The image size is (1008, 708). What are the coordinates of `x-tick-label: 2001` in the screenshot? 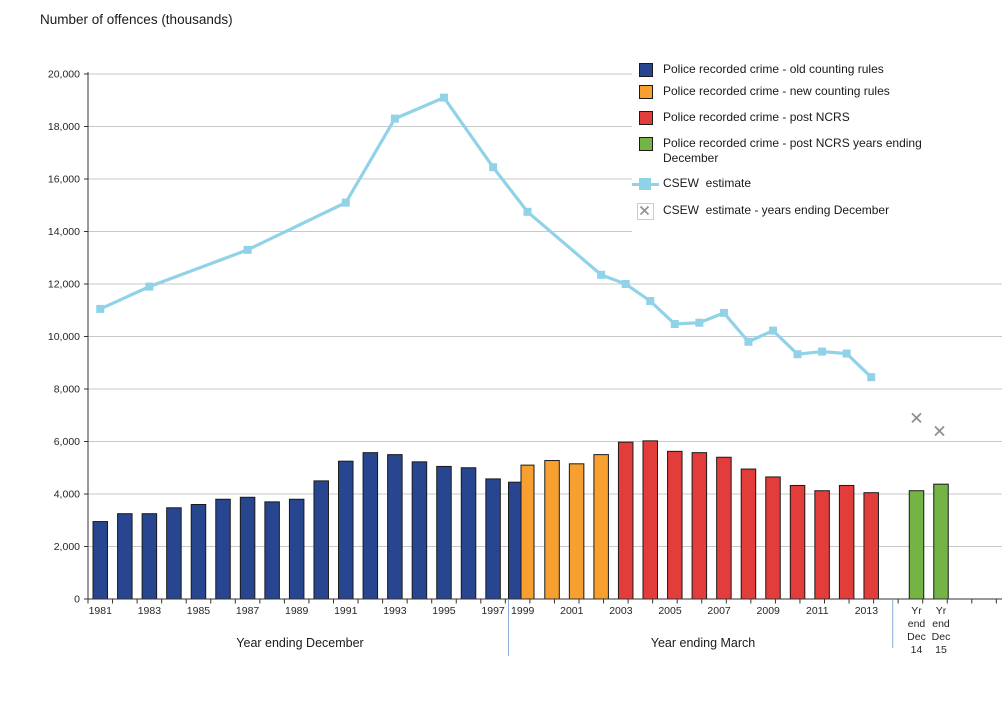 It's located at (572, 611).